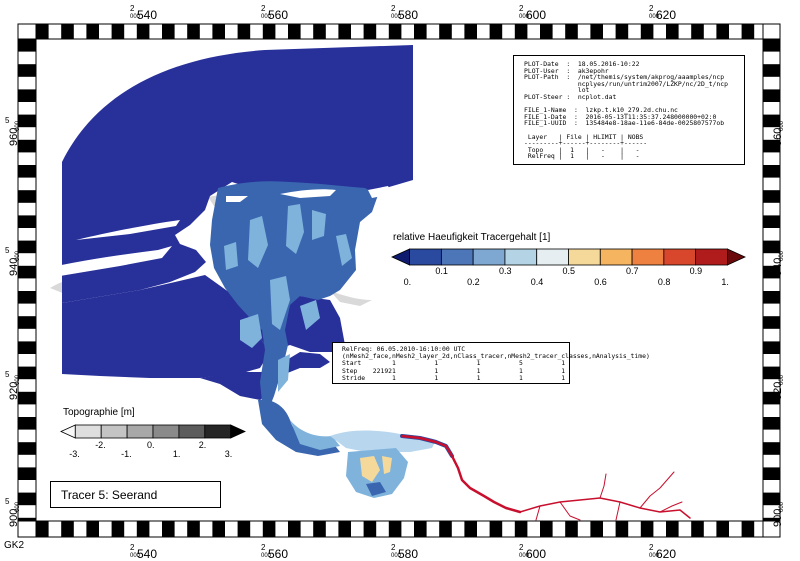 This screenshot has height=561, width=800. What do you see at coordinates (632, 271) in the screenshot?
I see `tracer-tick-upper: 0.7` at bounding box center [632, 271].